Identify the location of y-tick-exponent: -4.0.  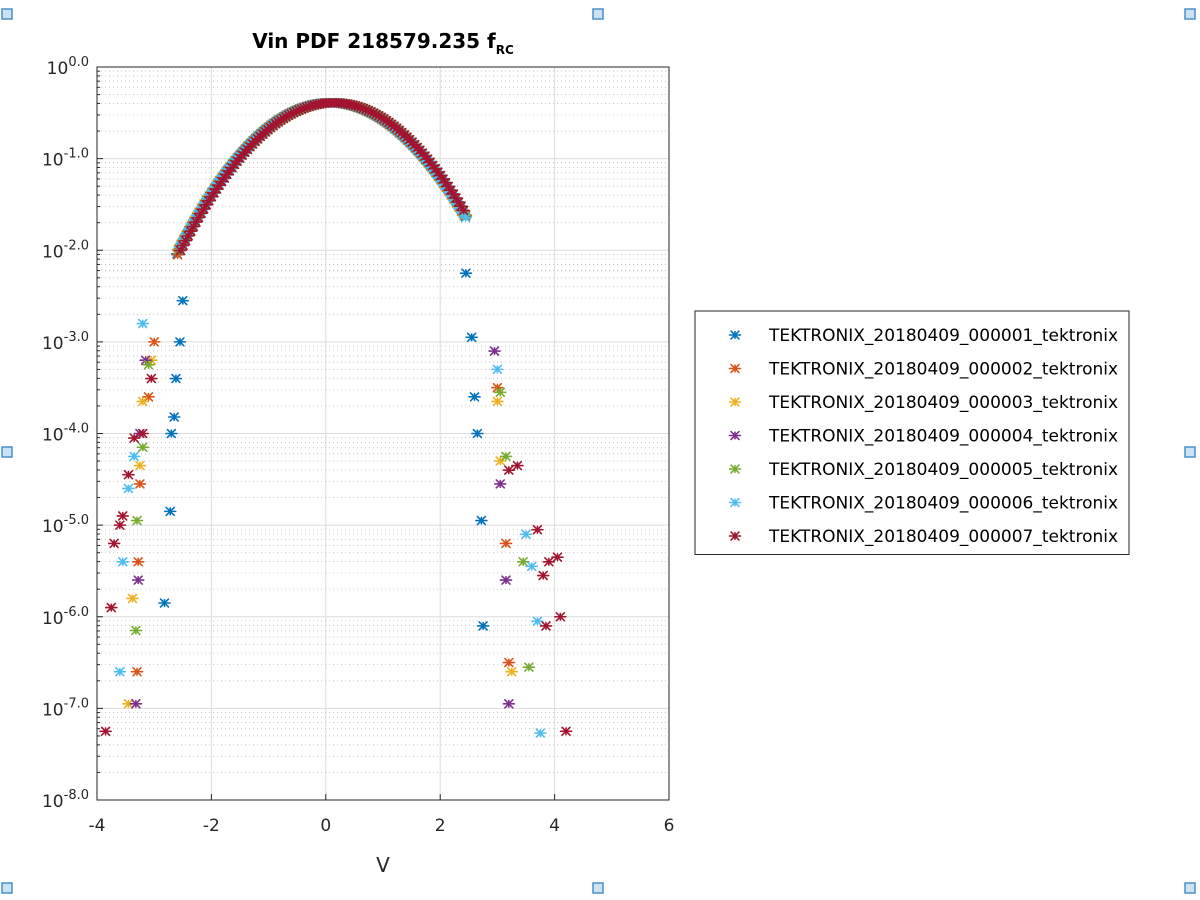
(76, 429).